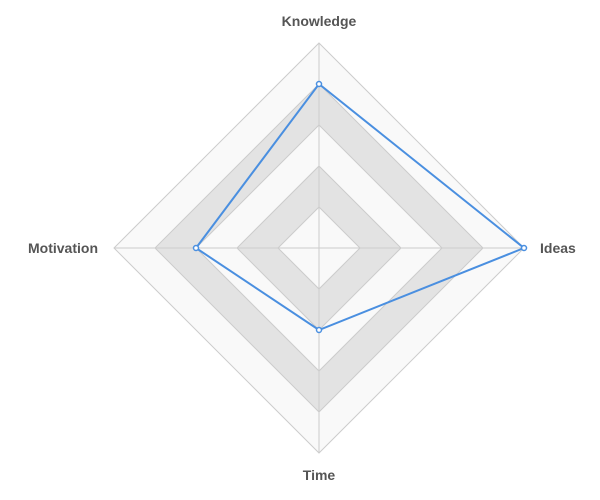 The height and width of the screenshot is (500, 600). Describe the element at coordinates (558, 248) in the screenshot. I see `axis-label-ideas: Ideas` at that location.